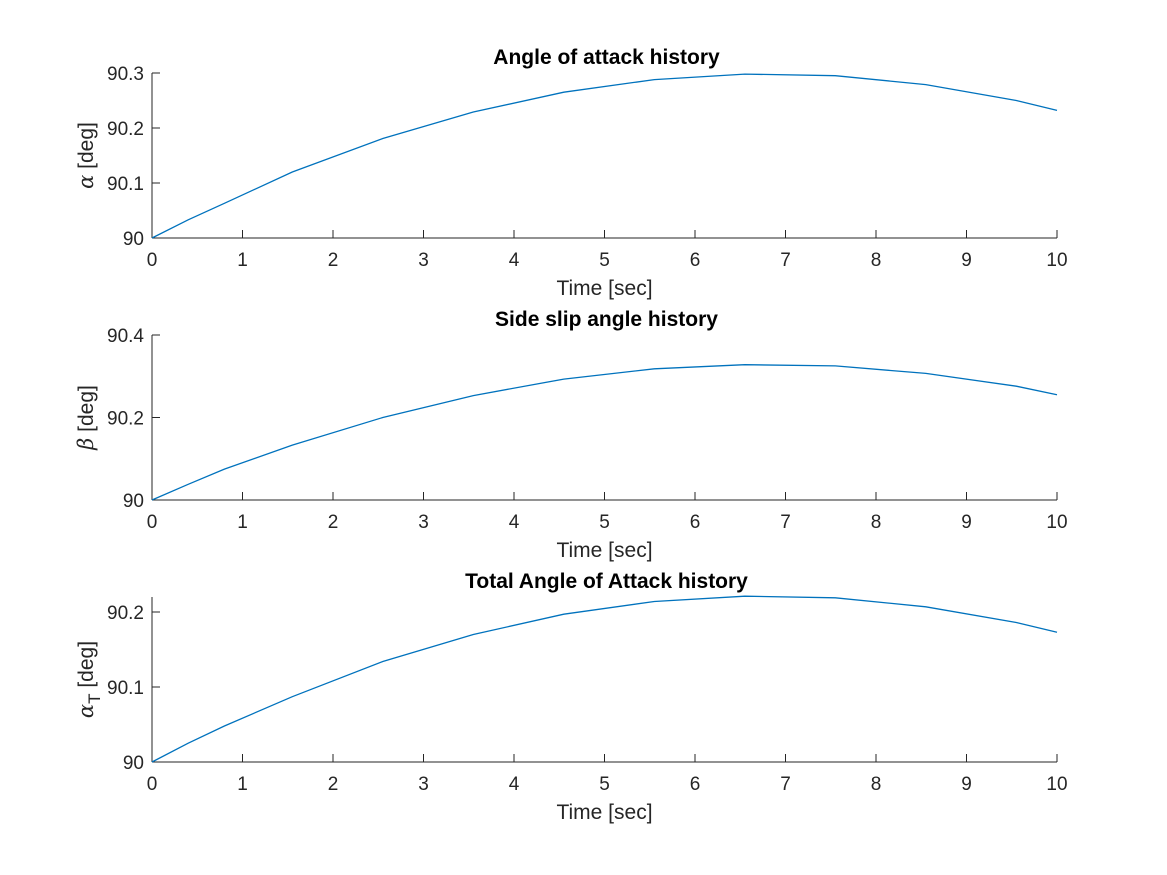  Describe the element at coordinates (606, 581) in the screenshot. I see `chart-title: Total Angle of Attack history` at that location.